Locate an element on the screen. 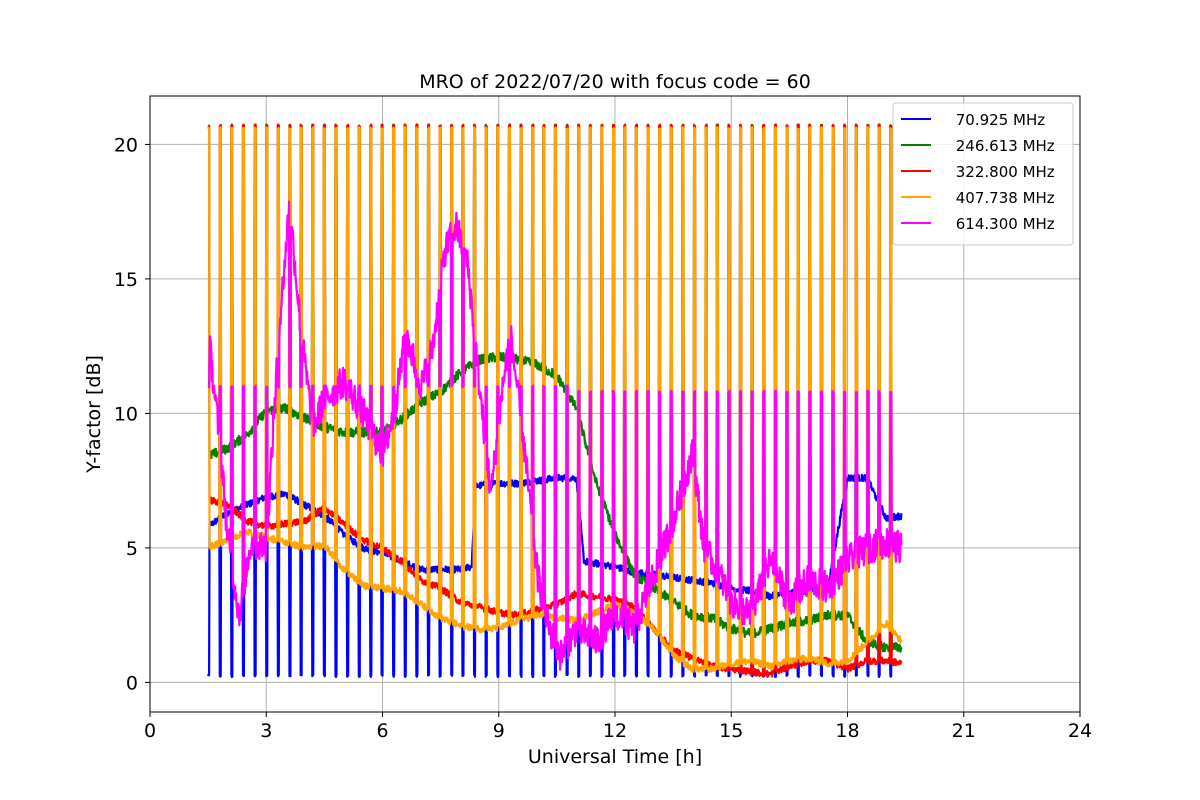  x-tick-label: 9 is located at coordinates (499, 731).